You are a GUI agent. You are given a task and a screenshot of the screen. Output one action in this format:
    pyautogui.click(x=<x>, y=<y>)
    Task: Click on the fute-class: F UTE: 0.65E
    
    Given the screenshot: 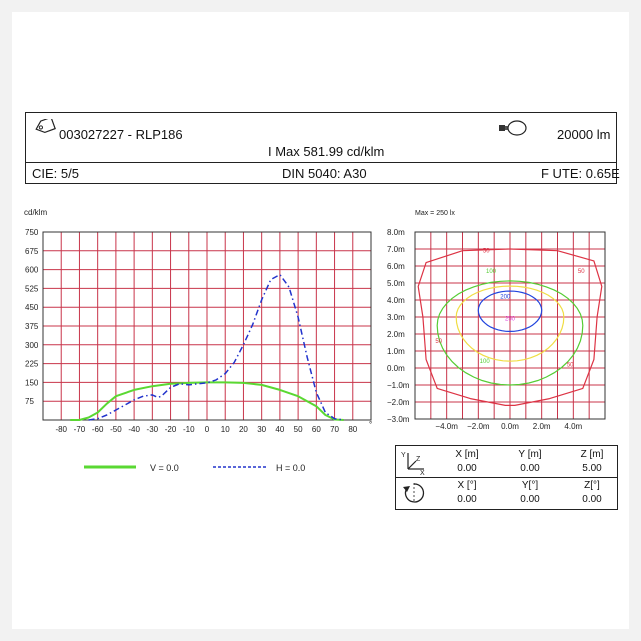 What is the action you would take?
    pyautogui.click(x=580, y=173)
    